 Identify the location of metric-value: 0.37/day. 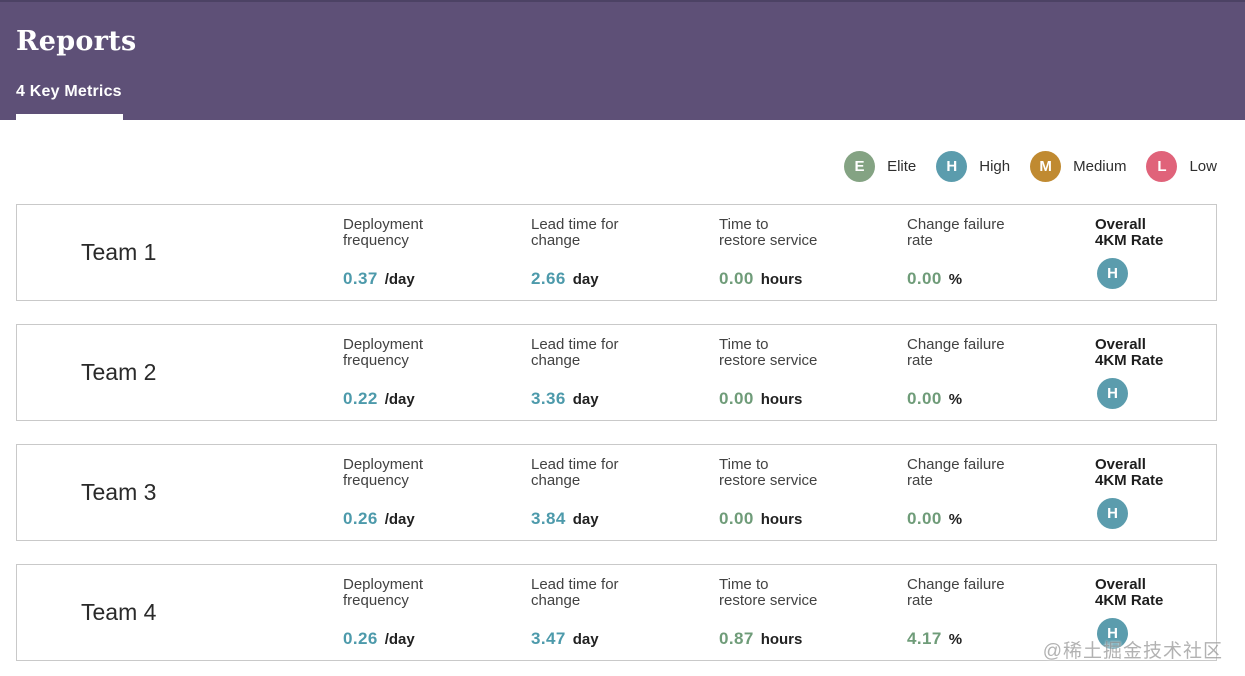
(379, 278).